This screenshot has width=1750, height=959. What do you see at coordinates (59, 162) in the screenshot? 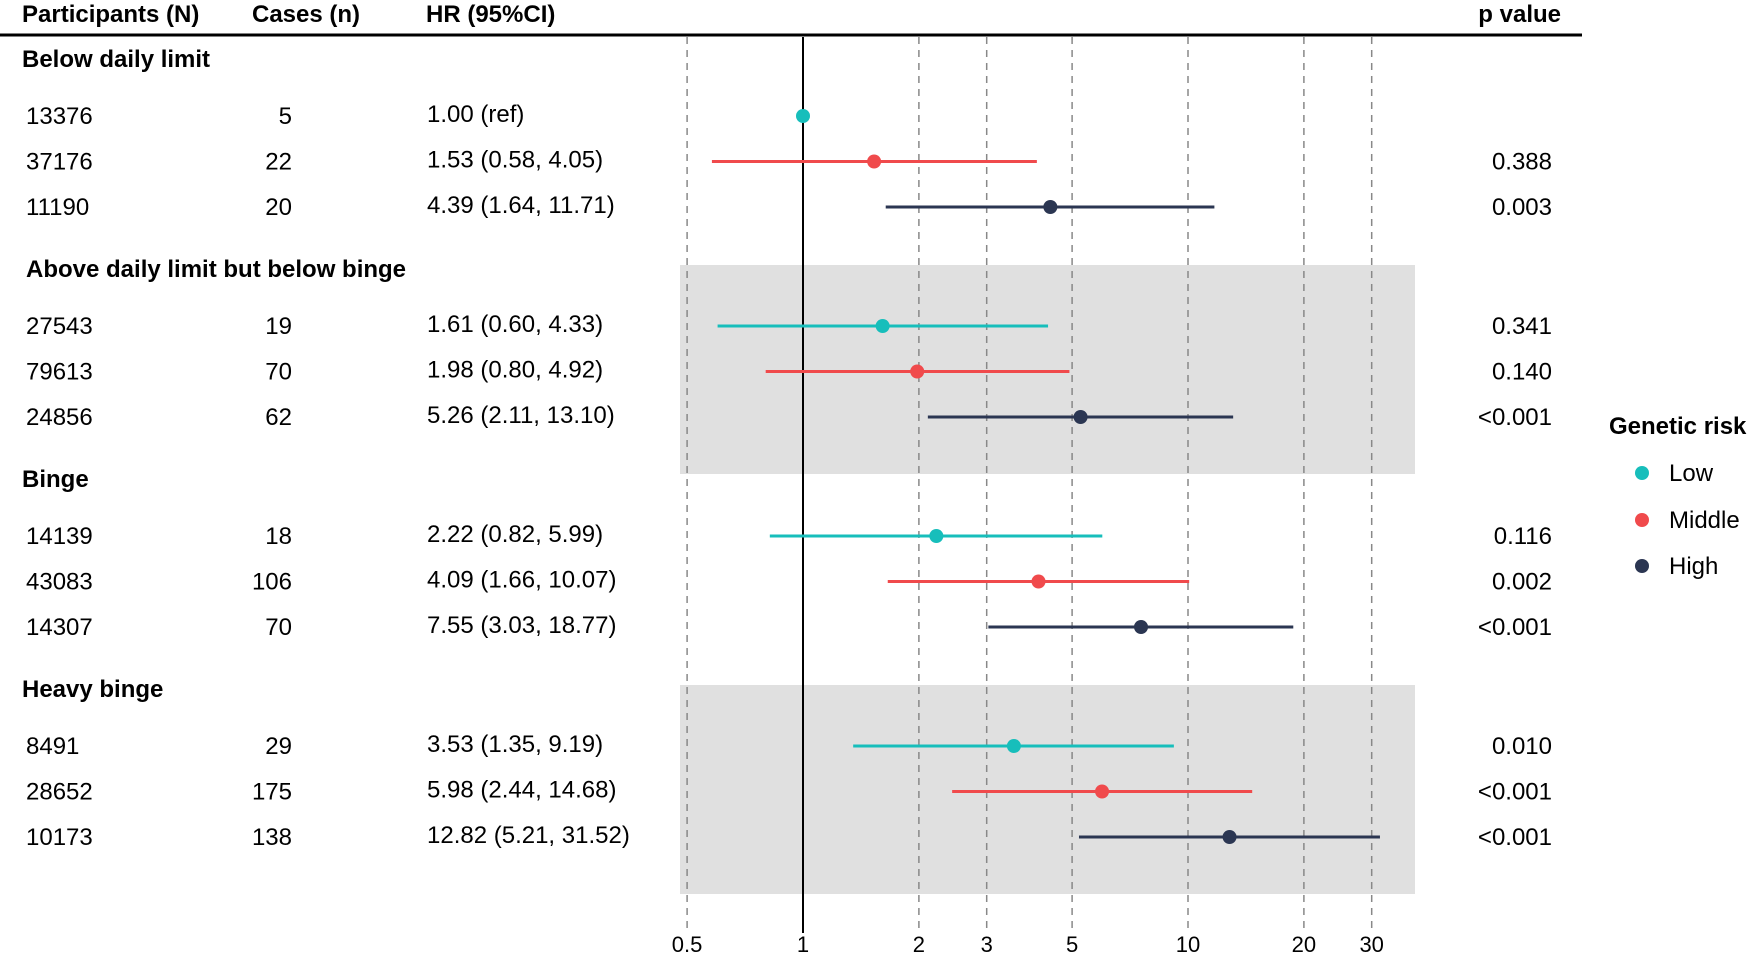
I see `participants-cell: 37176` at bounding box center [59, 162].